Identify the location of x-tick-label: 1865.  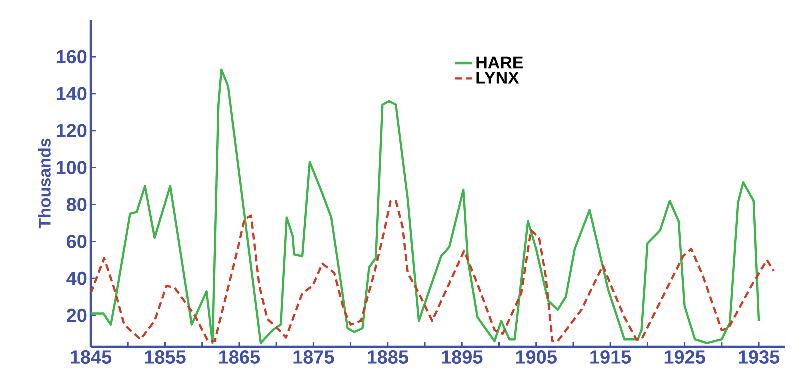
(240, 357).